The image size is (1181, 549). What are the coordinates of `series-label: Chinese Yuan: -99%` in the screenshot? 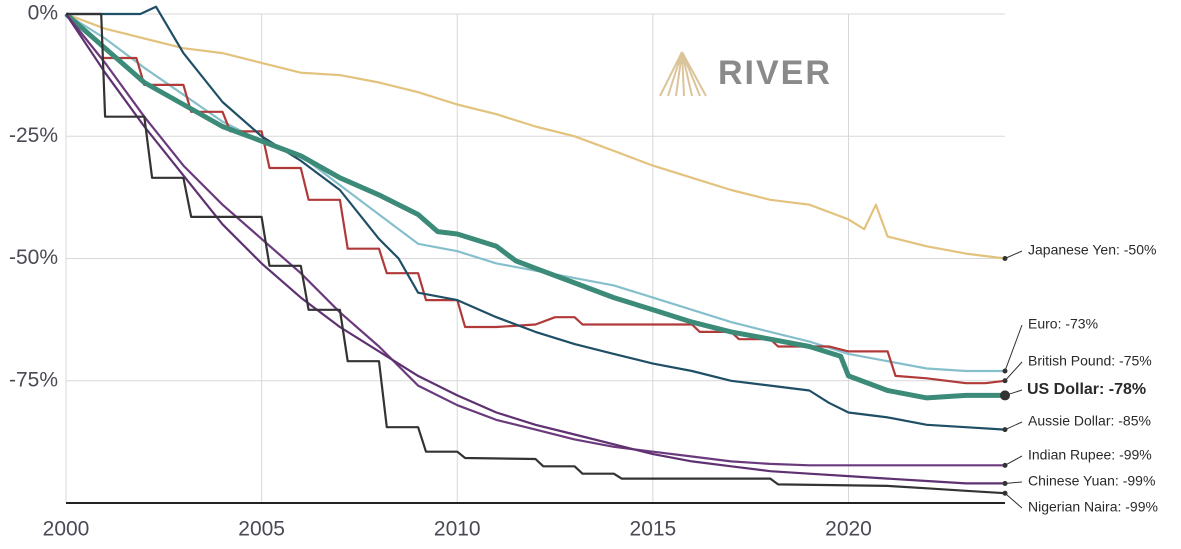 It's located at (1091, 481).